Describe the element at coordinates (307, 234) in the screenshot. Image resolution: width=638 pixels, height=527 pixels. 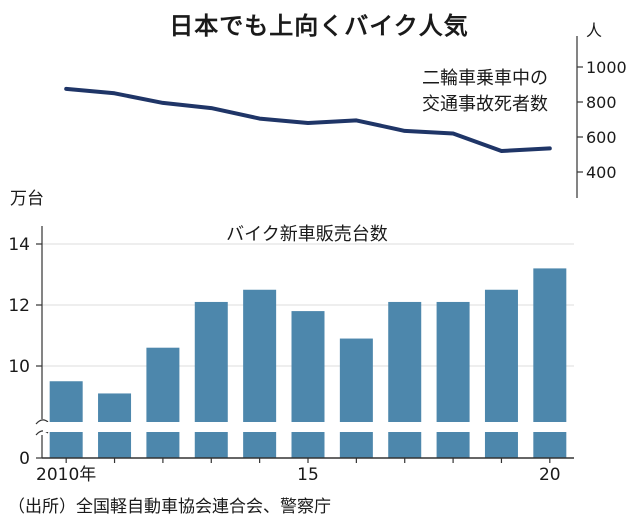
I see `sales-series-label: バイク新車販売台数` at that location.